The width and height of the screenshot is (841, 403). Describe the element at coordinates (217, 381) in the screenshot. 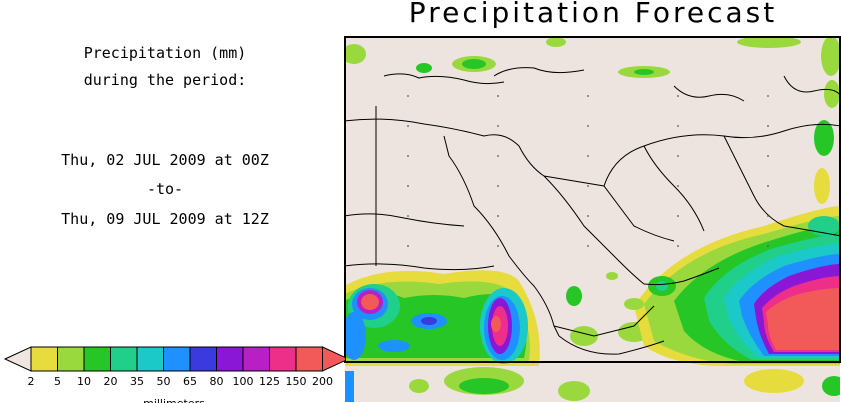

I see `legend-tick-label: 80` at that location.